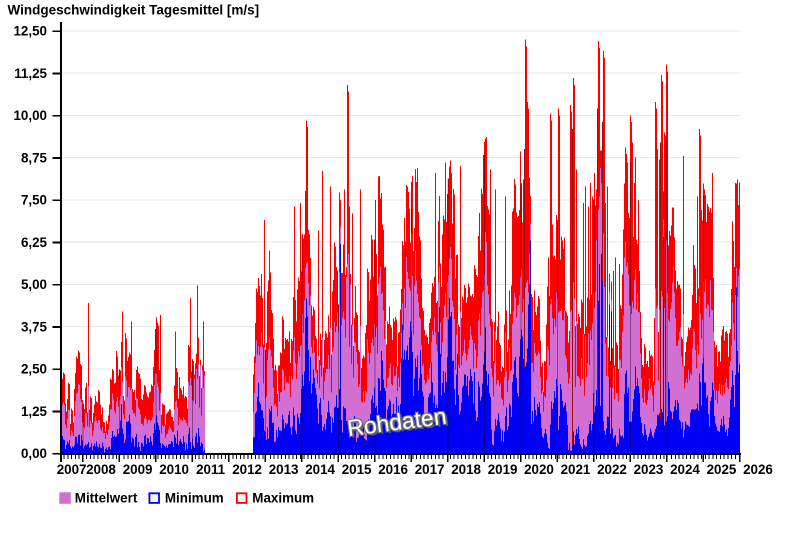  I want to click on svg-text: 8,75, so click(34, 157).